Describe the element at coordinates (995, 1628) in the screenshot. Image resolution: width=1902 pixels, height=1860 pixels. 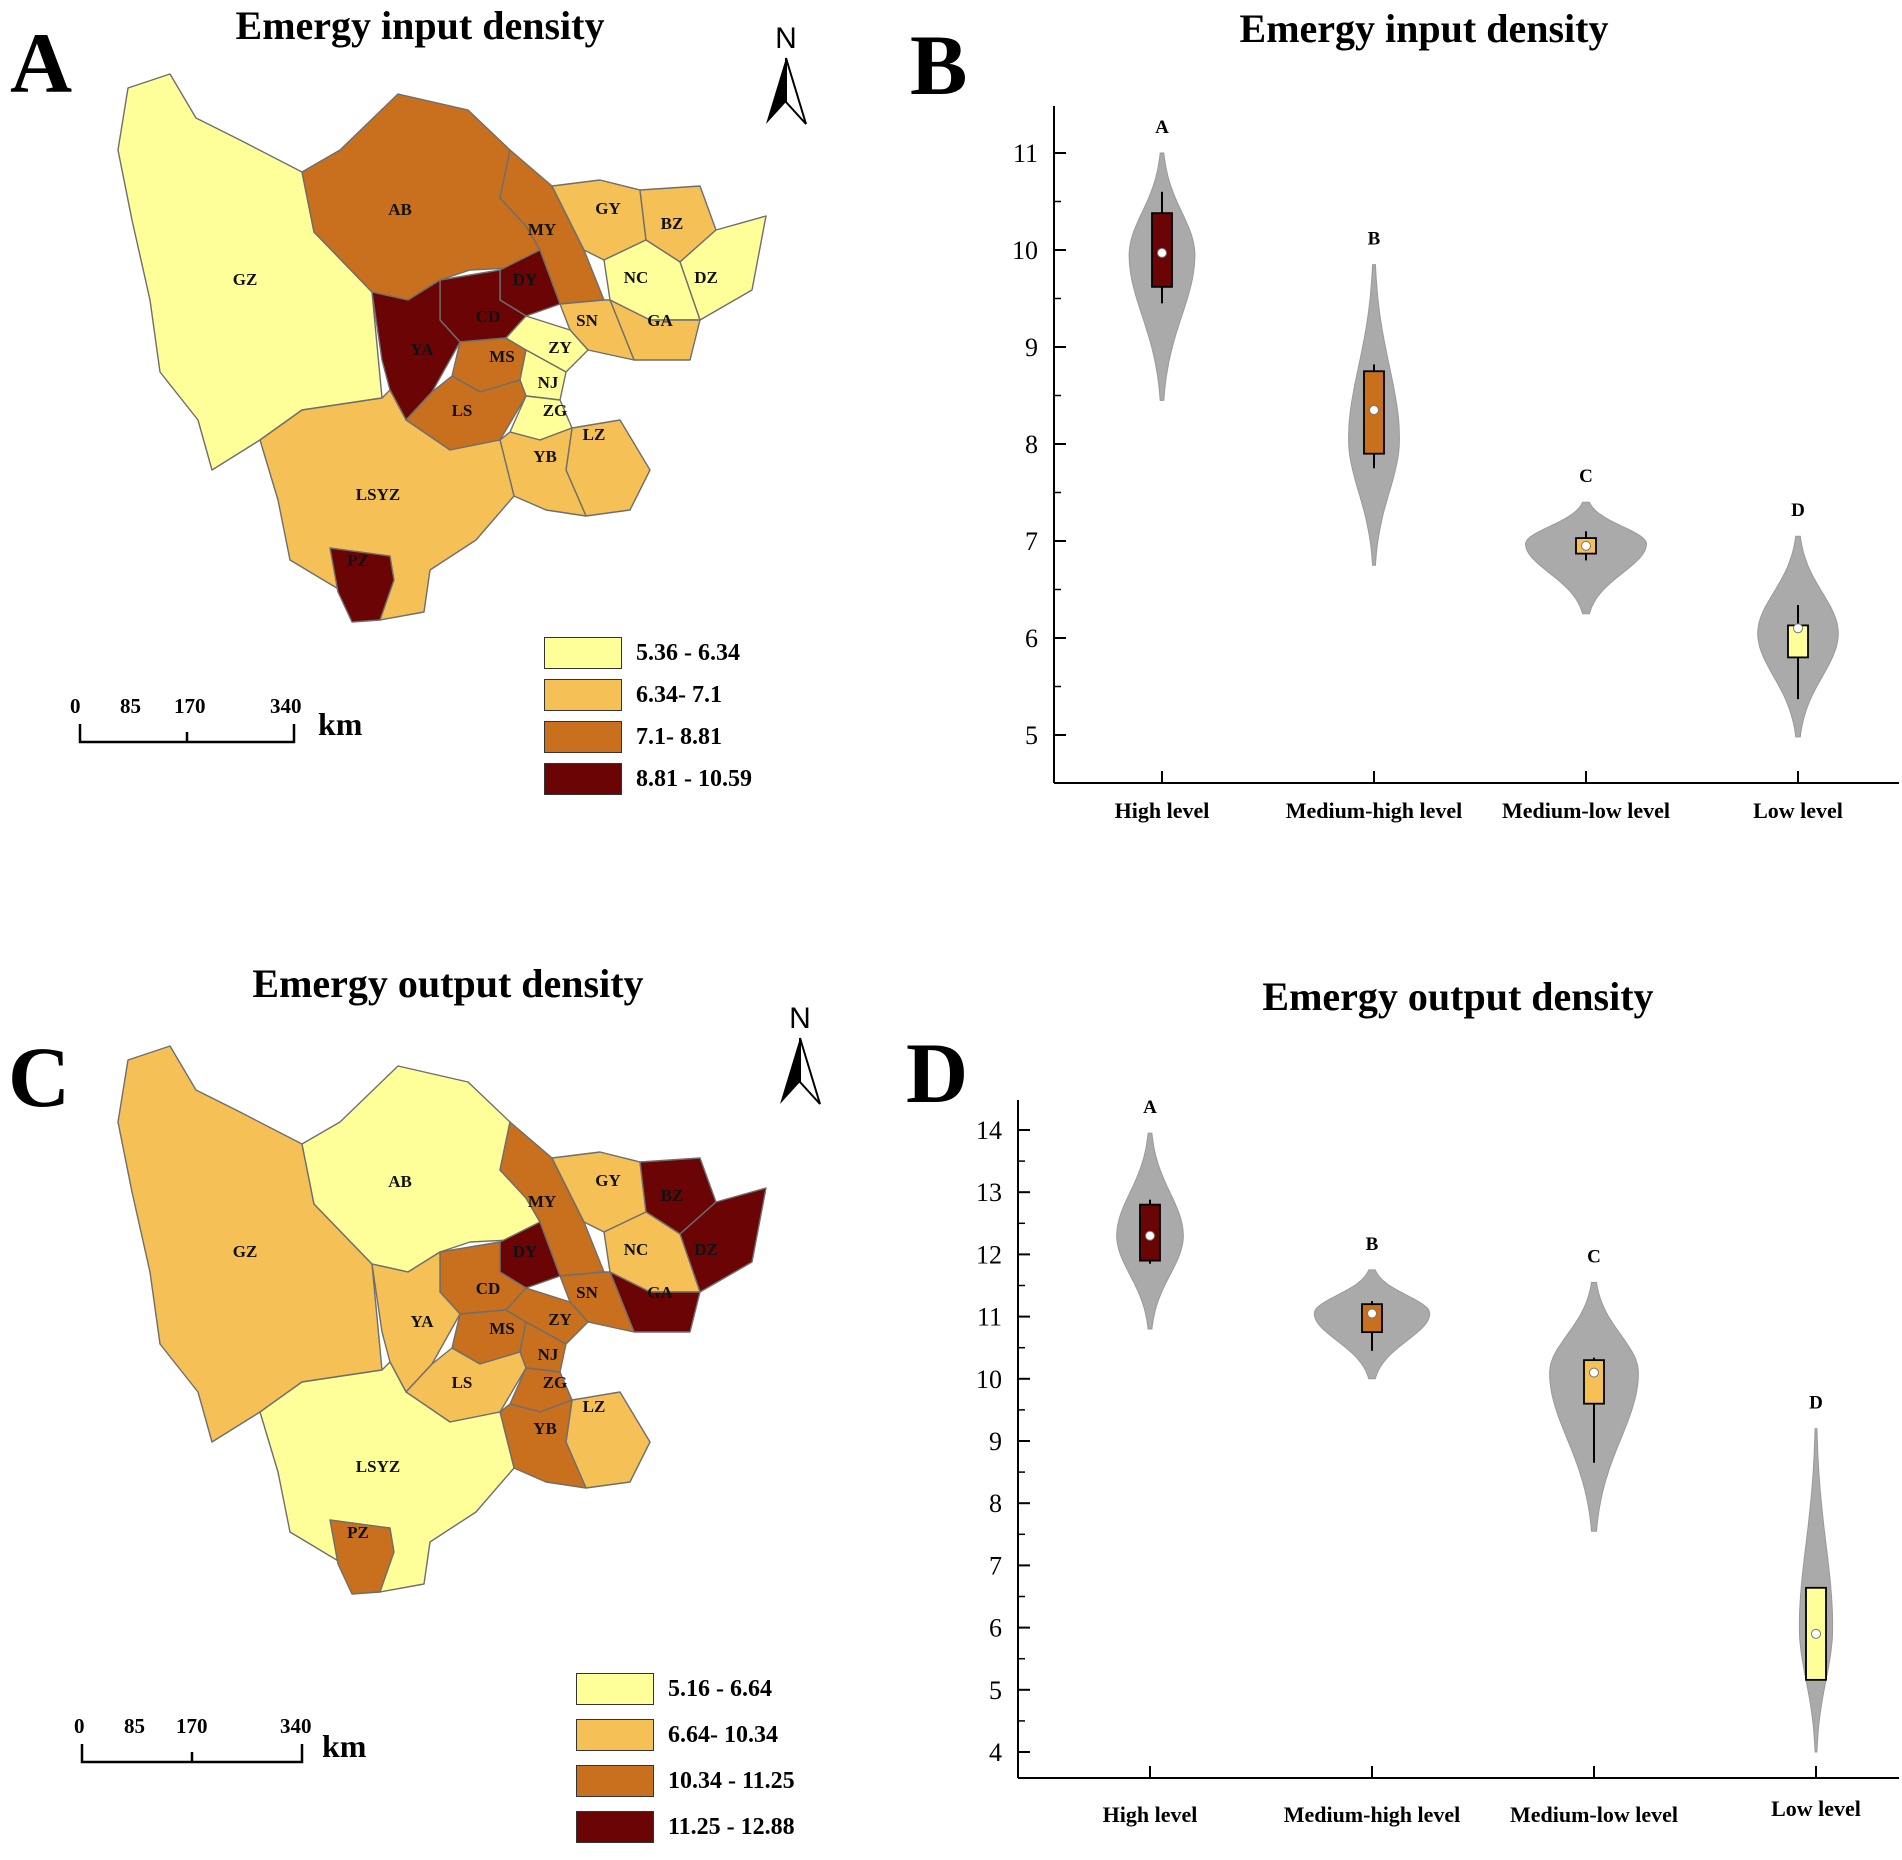
I see `y-tick-label: 6` at that location.